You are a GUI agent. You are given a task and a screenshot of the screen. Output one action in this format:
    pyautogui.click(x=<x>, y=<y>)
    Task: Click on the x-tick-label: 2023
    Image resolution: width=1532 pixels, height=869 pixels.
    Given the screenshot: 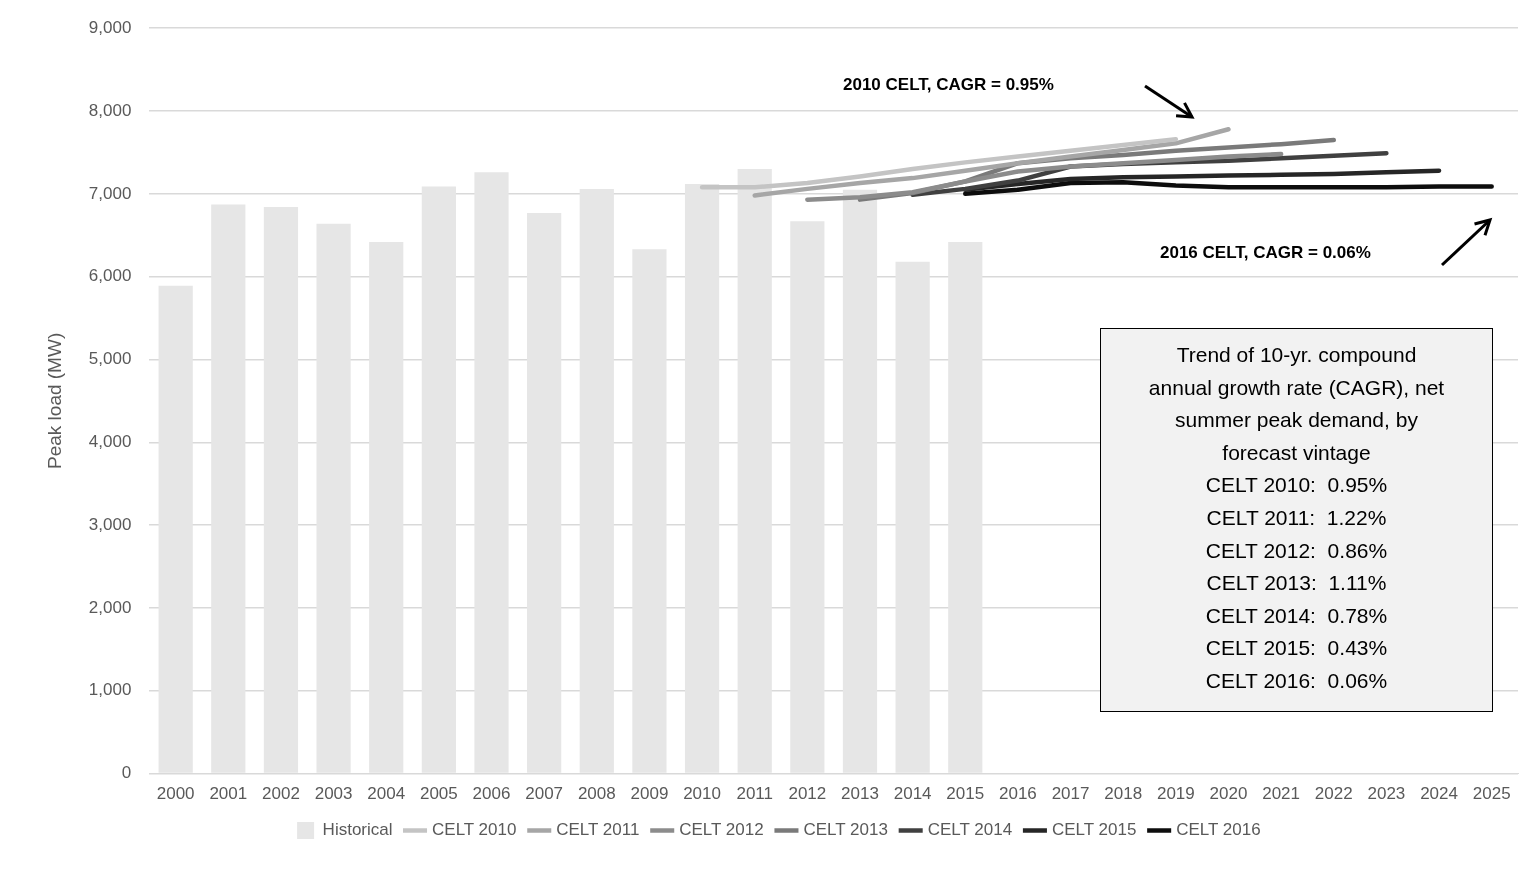 What is the action you would take?
    pyautogui.click(x=1386, y=794)
    